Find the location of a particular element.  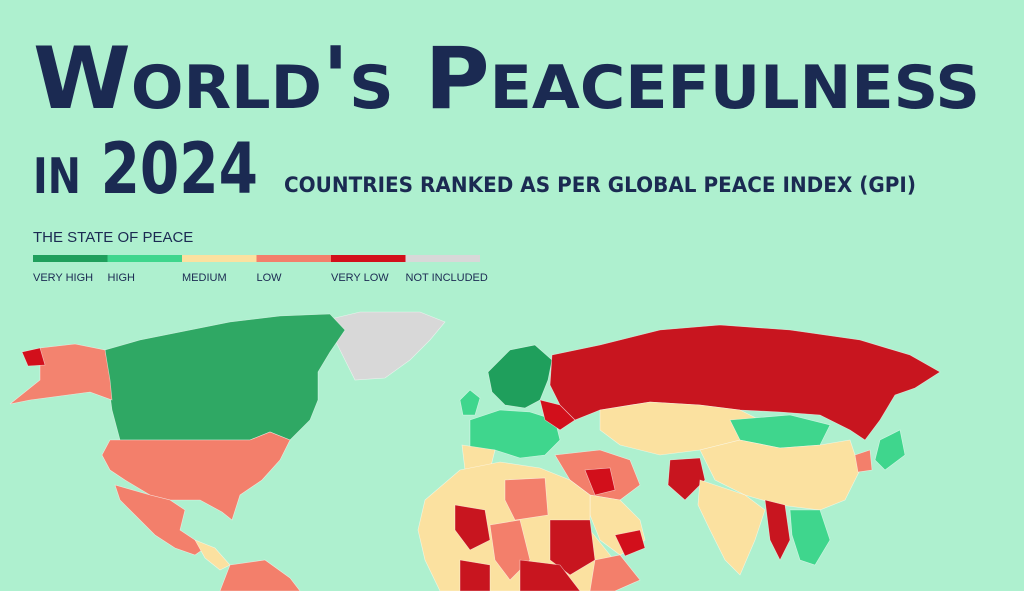

alaska is located at coordinates (61, 374).